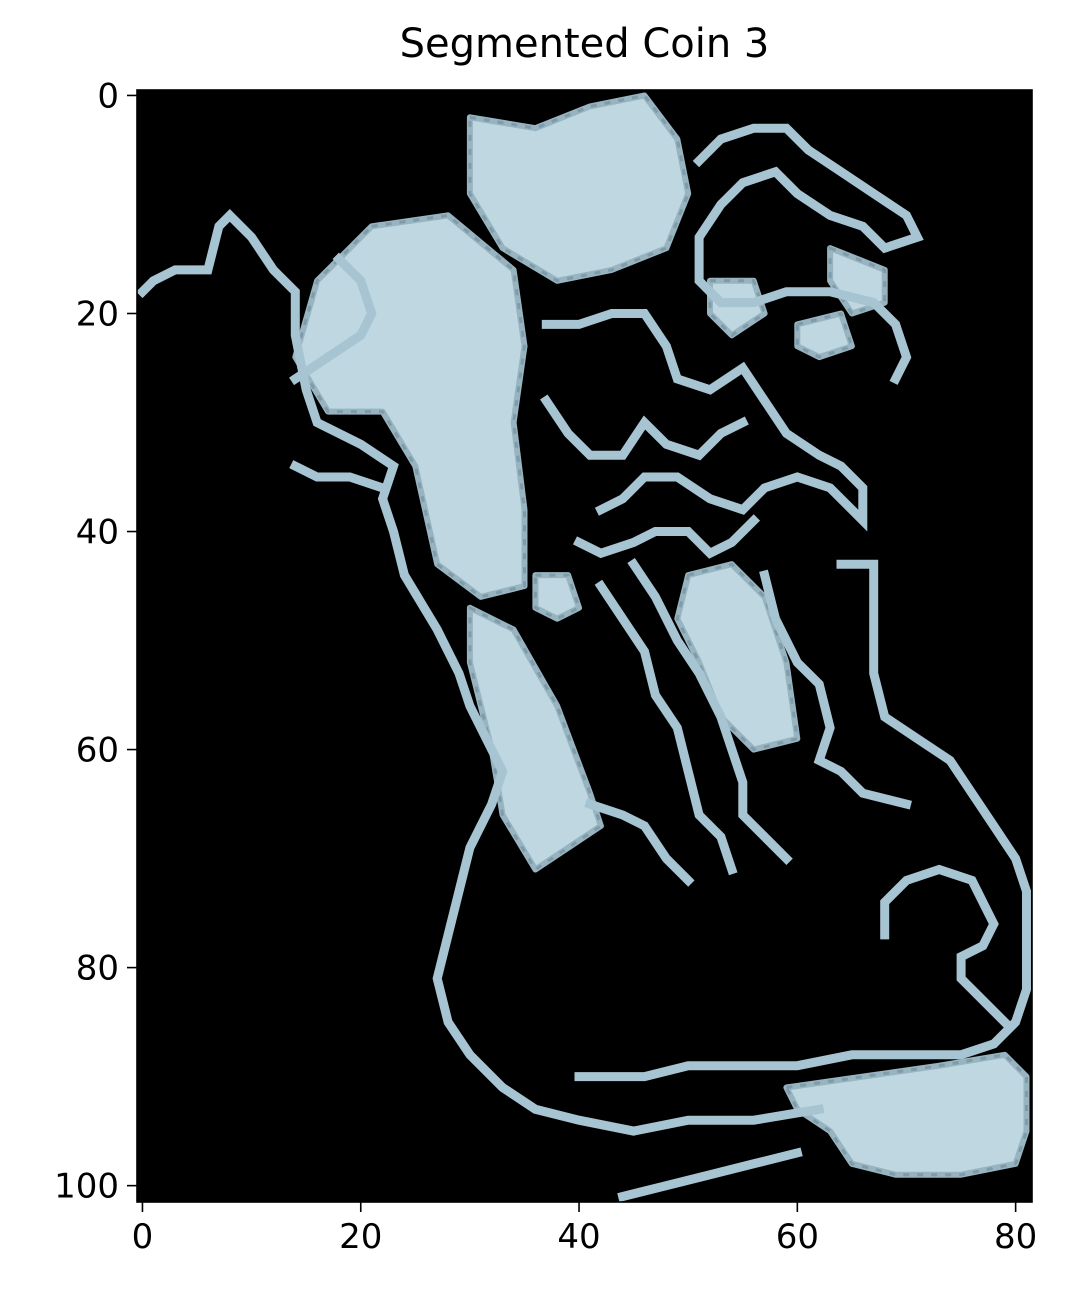  I want to click on y-tick-label: 40, so click(97, 533).